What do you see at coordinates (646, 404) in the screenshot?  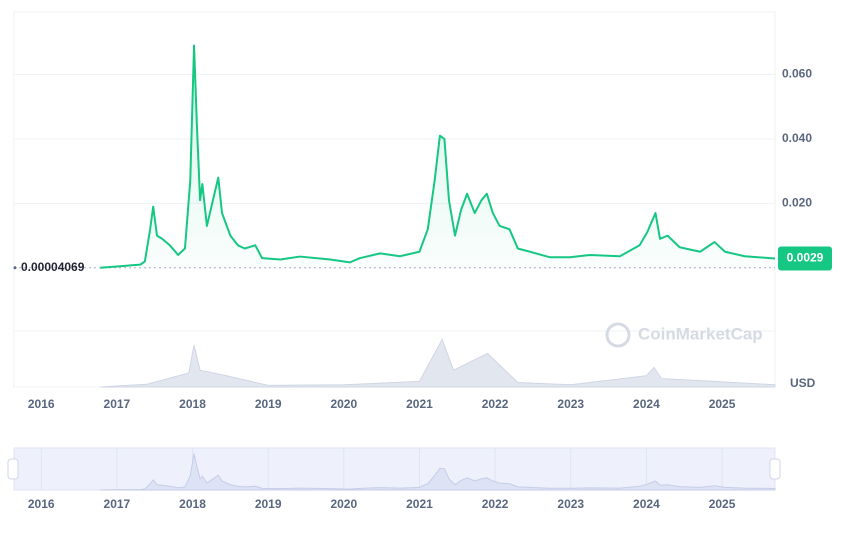 I see `x-tick-label: 2024` at bounding box center [646, 404].